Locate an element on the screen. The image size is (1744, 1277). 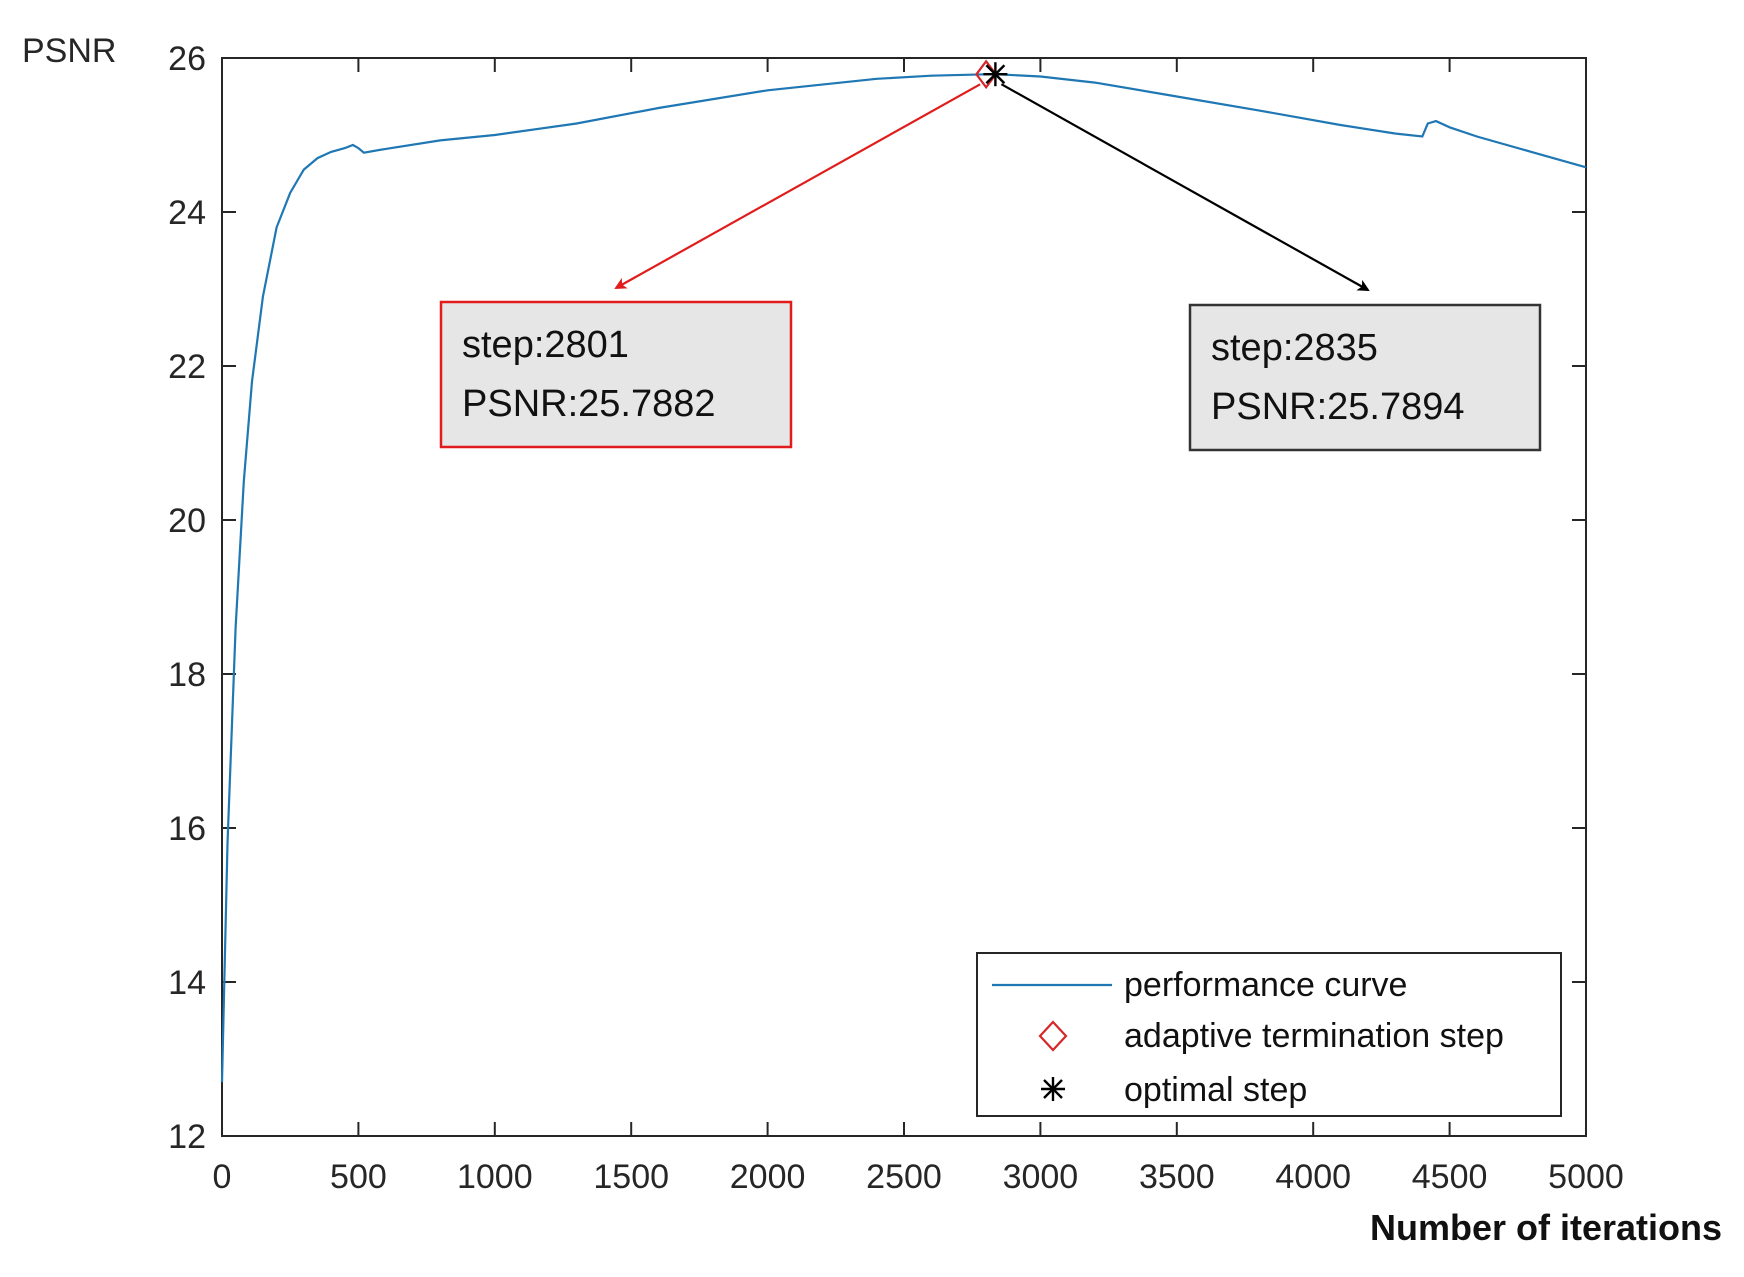
y-tick-label: 22 is located at coordinates (187, 367).